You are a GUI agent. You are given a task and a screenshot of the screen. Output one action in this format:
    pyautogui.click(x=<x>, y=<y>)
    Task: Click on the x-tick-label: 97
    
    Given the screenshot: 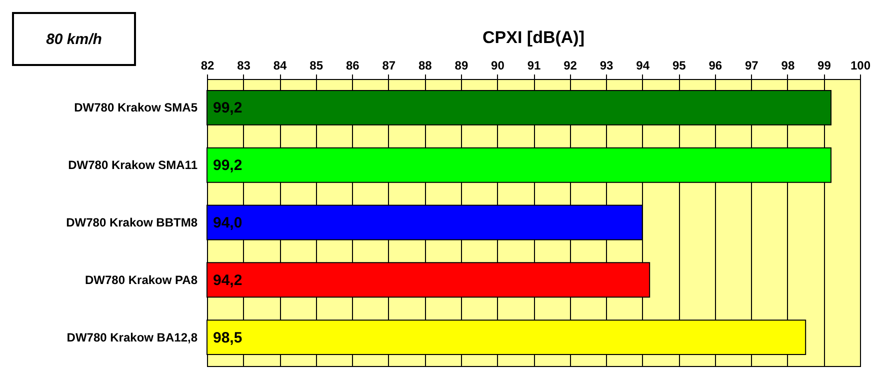 What is the action you would take?
    pyautogui.click(x=751, y=65)
    